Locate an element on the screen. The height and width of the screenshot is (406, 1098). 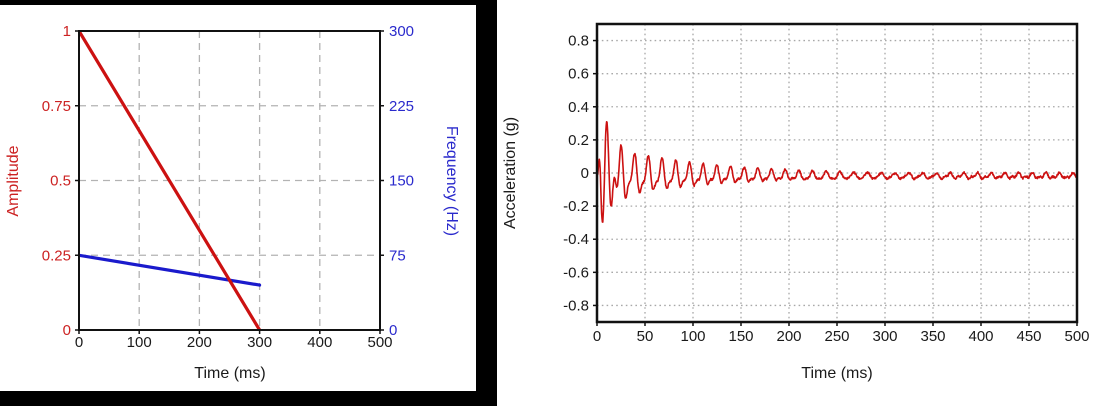
x-tick-label: 450 is located at coordinates (1028, 336).